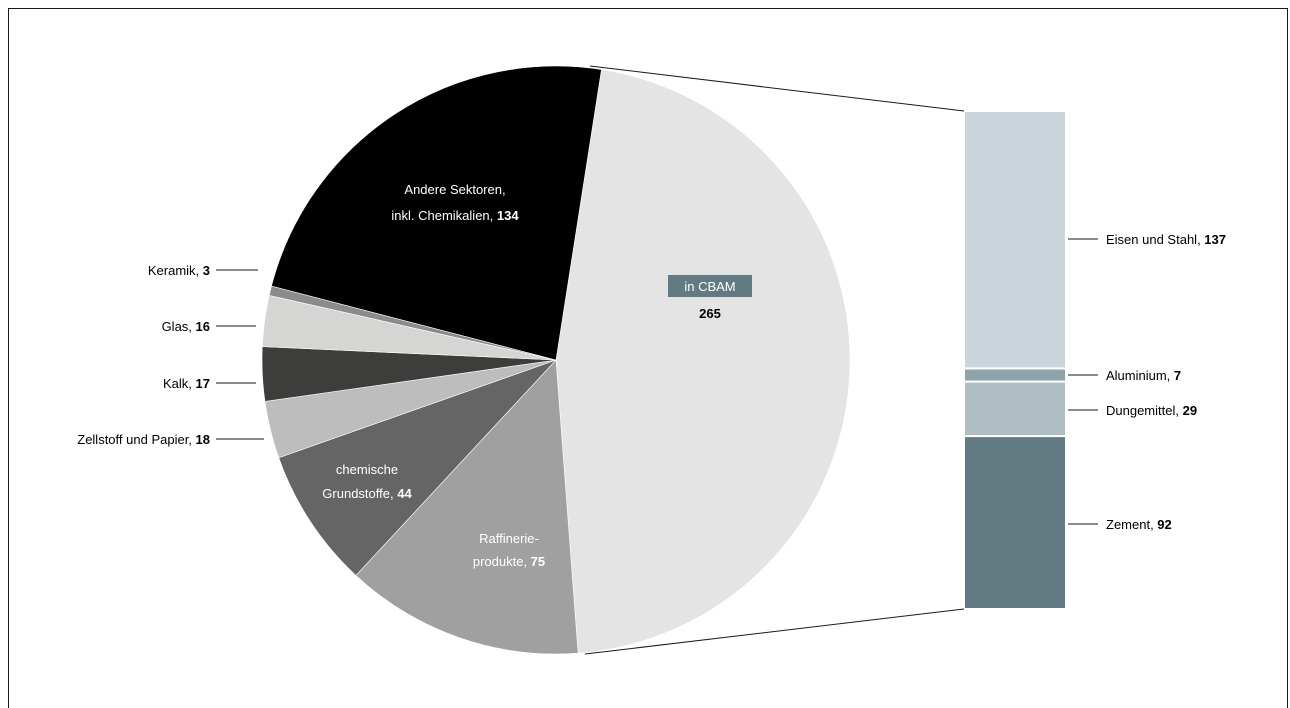  Describe the element at coordinates (509, 561) in the screenshot. I see `svg-text: produkte, 75` at that location.